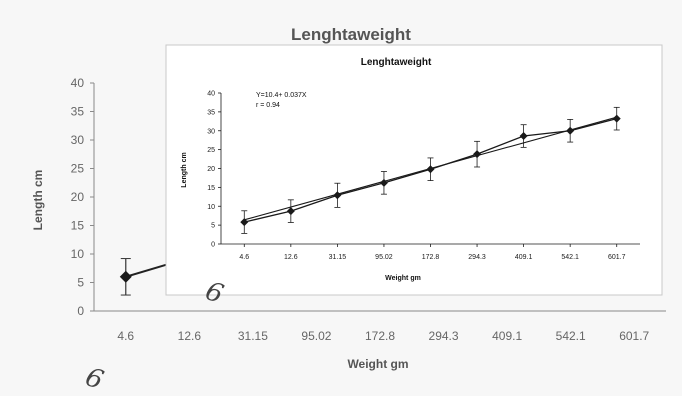  Describe the element at coordinates (477, 257) in the screenshot. I see `inset-x-tick-label: 294.3` at that location.